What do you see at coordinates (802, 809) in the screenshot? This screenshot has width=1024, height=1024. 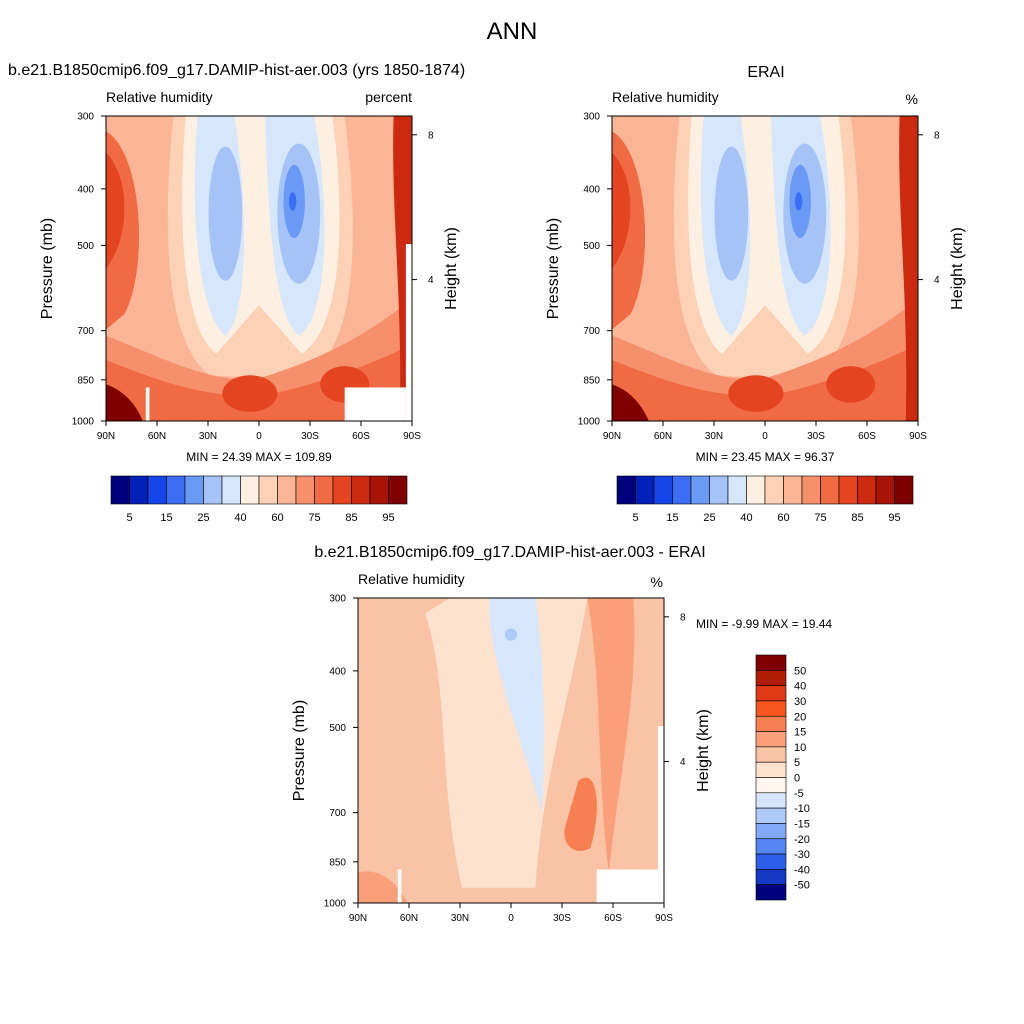 I see `diff-colorbar-label: -10` at bounding box center [802, 809].